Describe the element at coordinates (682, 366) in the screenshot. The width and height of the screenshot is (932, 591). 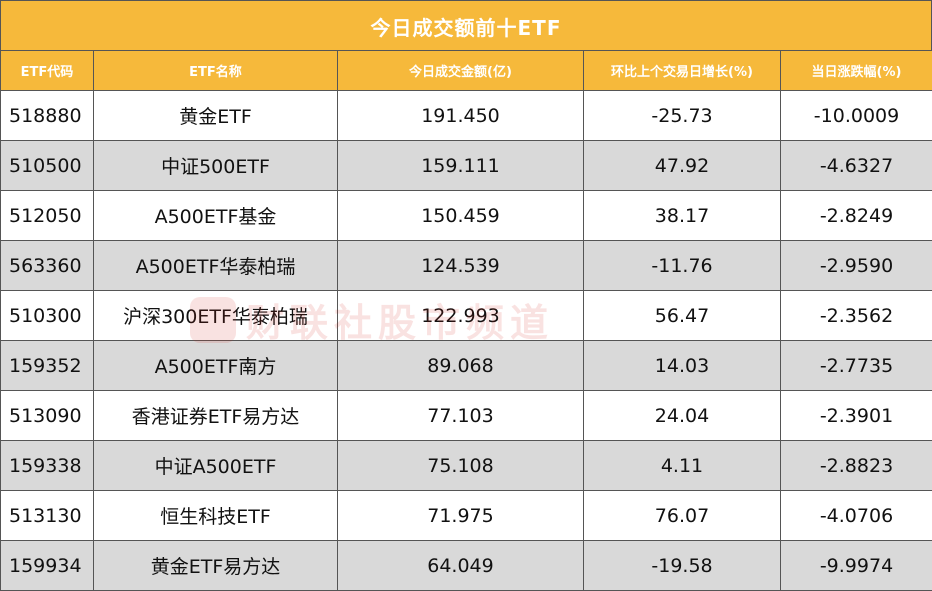
I see `cell-growth: 14.03` at that location.